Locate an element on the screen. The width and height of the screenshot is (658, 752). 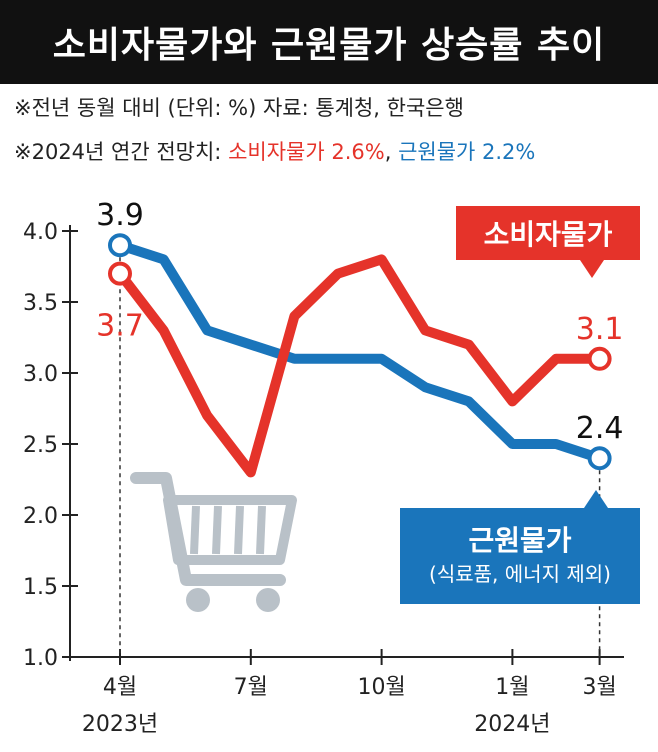
callout-cpi: 소비자물가 is located at coordinates (548, 242).